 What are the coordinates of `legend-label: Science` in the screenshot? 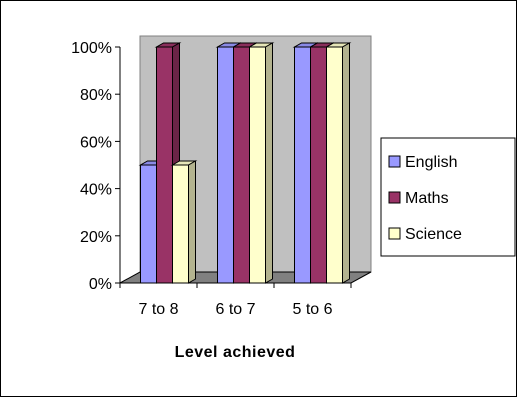 It's located at (433, 234).